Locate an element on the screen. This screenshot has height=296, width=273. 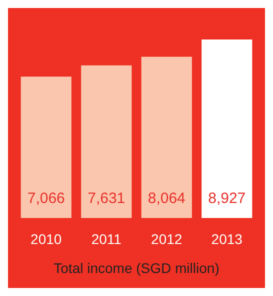
x-tick-label: 2010 is located at coordinates (46, 239).